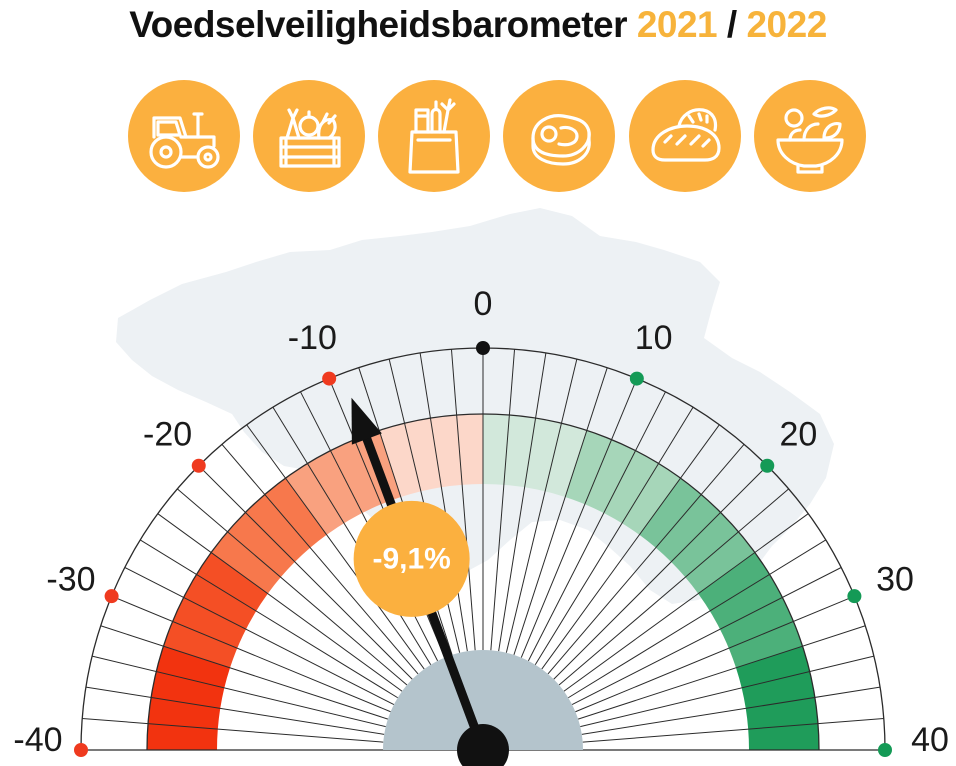 The height and width of the screenshot is (766, 956). I want to click on title-main: Voedselveiligheidsbarometer, so click(378, 24).